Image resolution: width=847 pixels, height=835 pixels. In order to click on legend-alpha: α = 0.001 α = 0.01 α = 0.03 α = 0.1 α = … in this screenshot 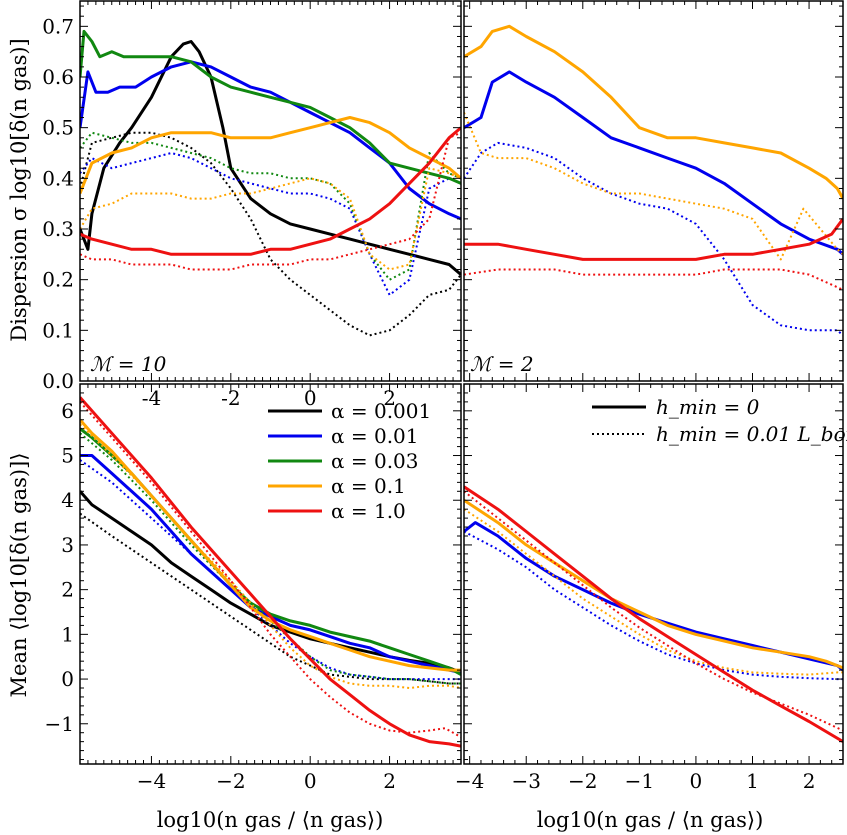, I will do `click(349, 461)`.